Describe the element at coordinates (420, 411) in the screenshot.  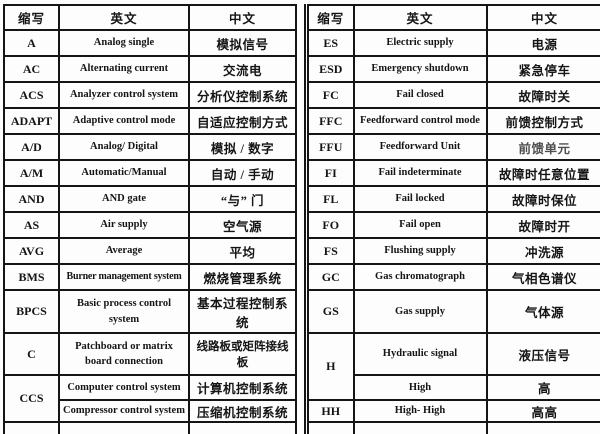
I see `cell-english: High- High` at that location.